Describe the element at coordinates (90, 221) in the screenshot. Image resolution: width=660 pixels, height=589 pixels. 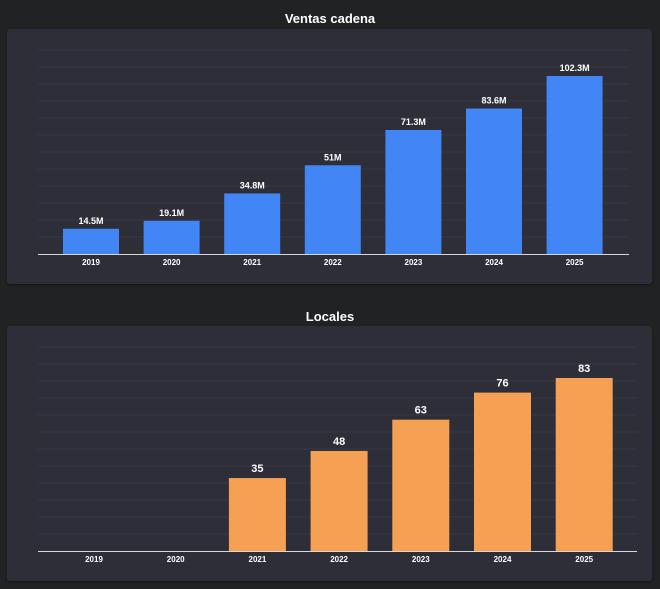
I see `data-label-2019: 14.5M` at that location.